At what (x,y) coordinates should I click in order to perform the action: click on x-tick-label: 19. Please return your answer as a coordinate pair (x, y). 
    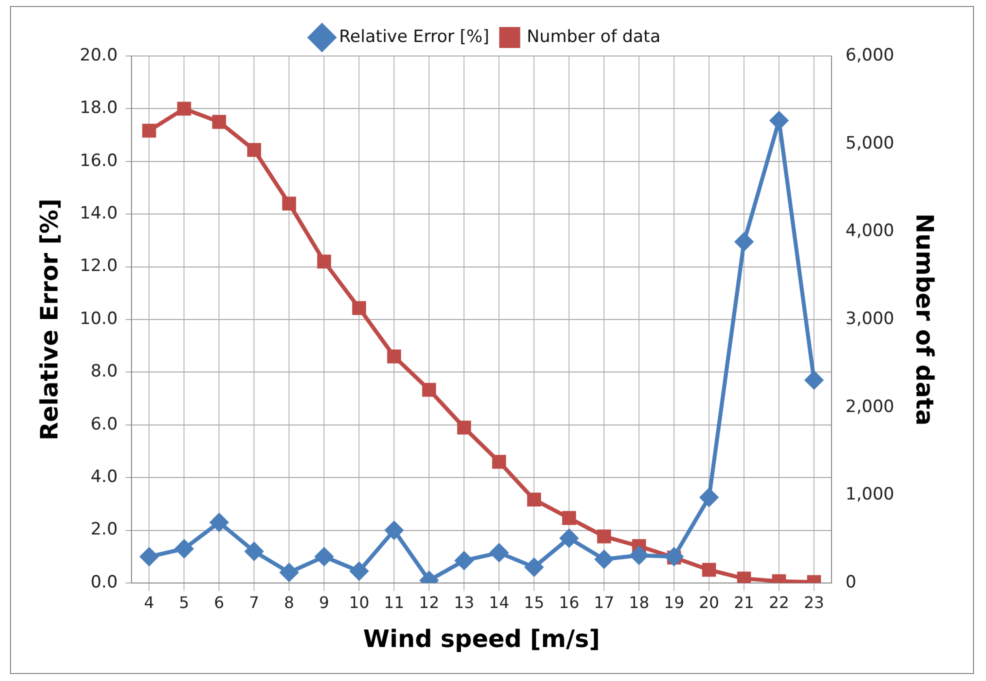
    Looking at the image, I should click on (674, 602).